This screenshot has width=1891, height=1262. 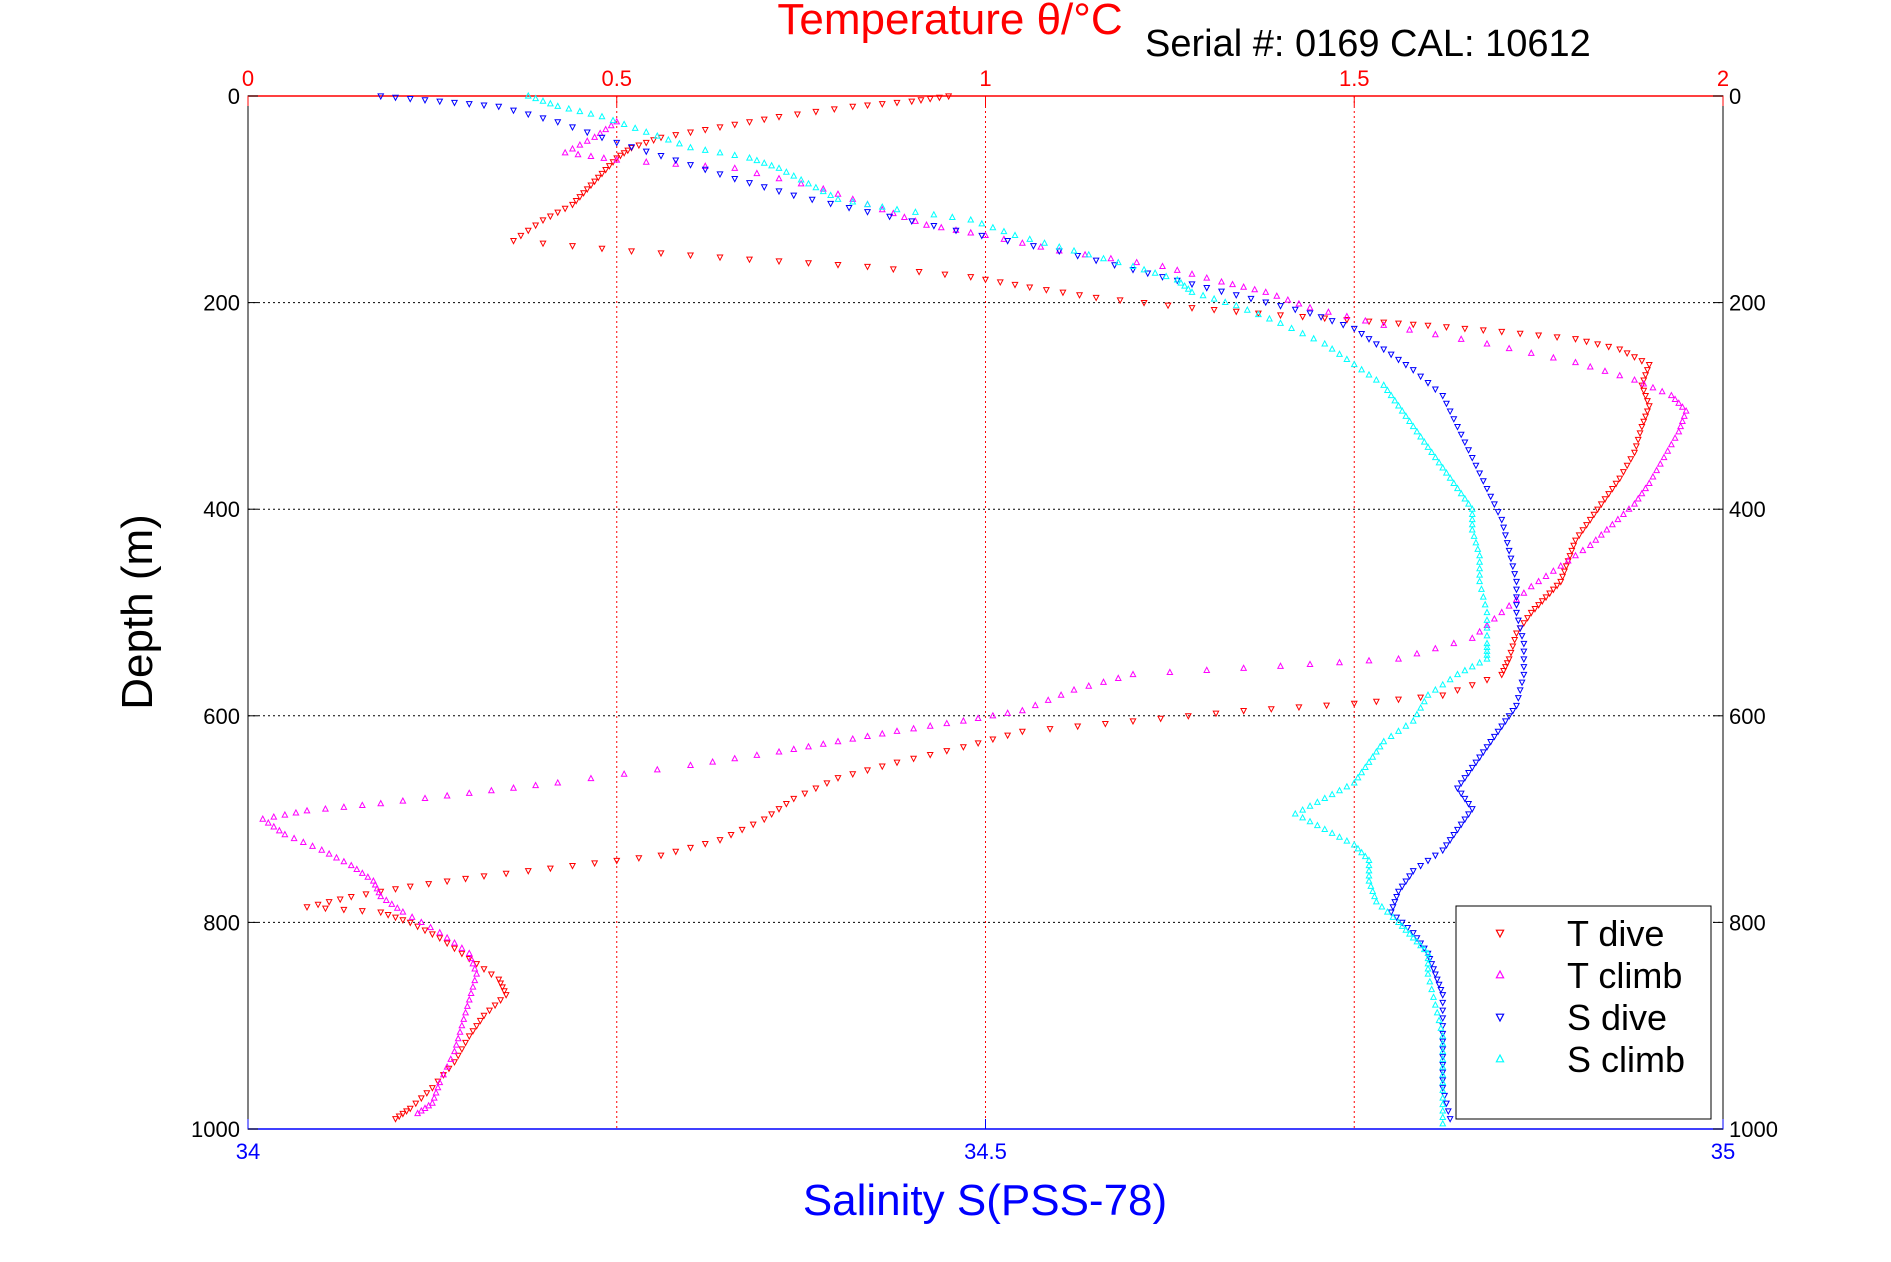 What do you see at coordinates (1723, 78) in the screenshot?
I see `temperature-tick-label: 2` at bounding box center [1723, 78].